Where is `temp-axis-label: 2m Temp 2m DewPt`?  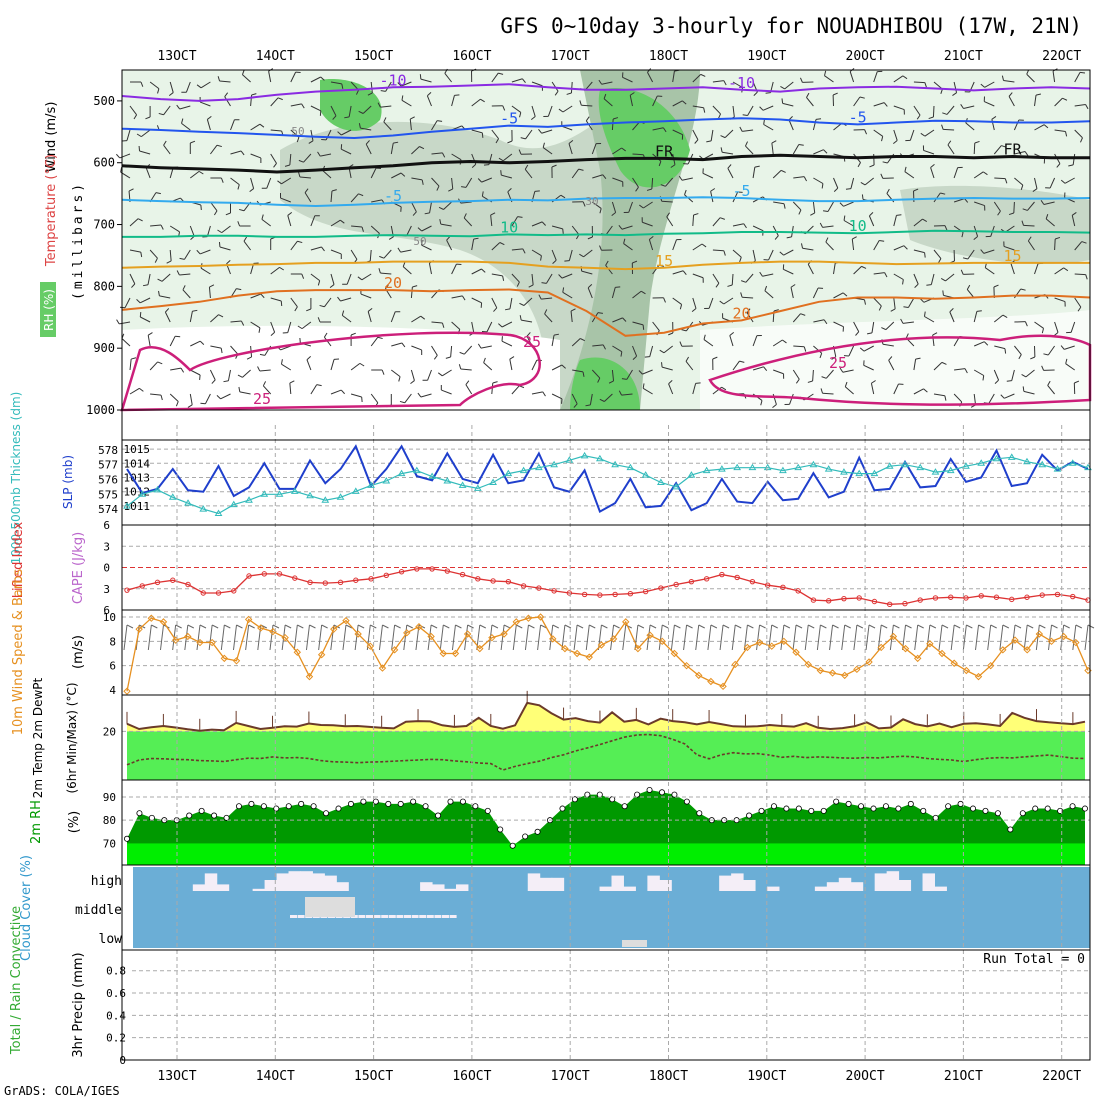 temp-axis-label: 2m Temp 2m DewPt is located at coordinates (38, 737).